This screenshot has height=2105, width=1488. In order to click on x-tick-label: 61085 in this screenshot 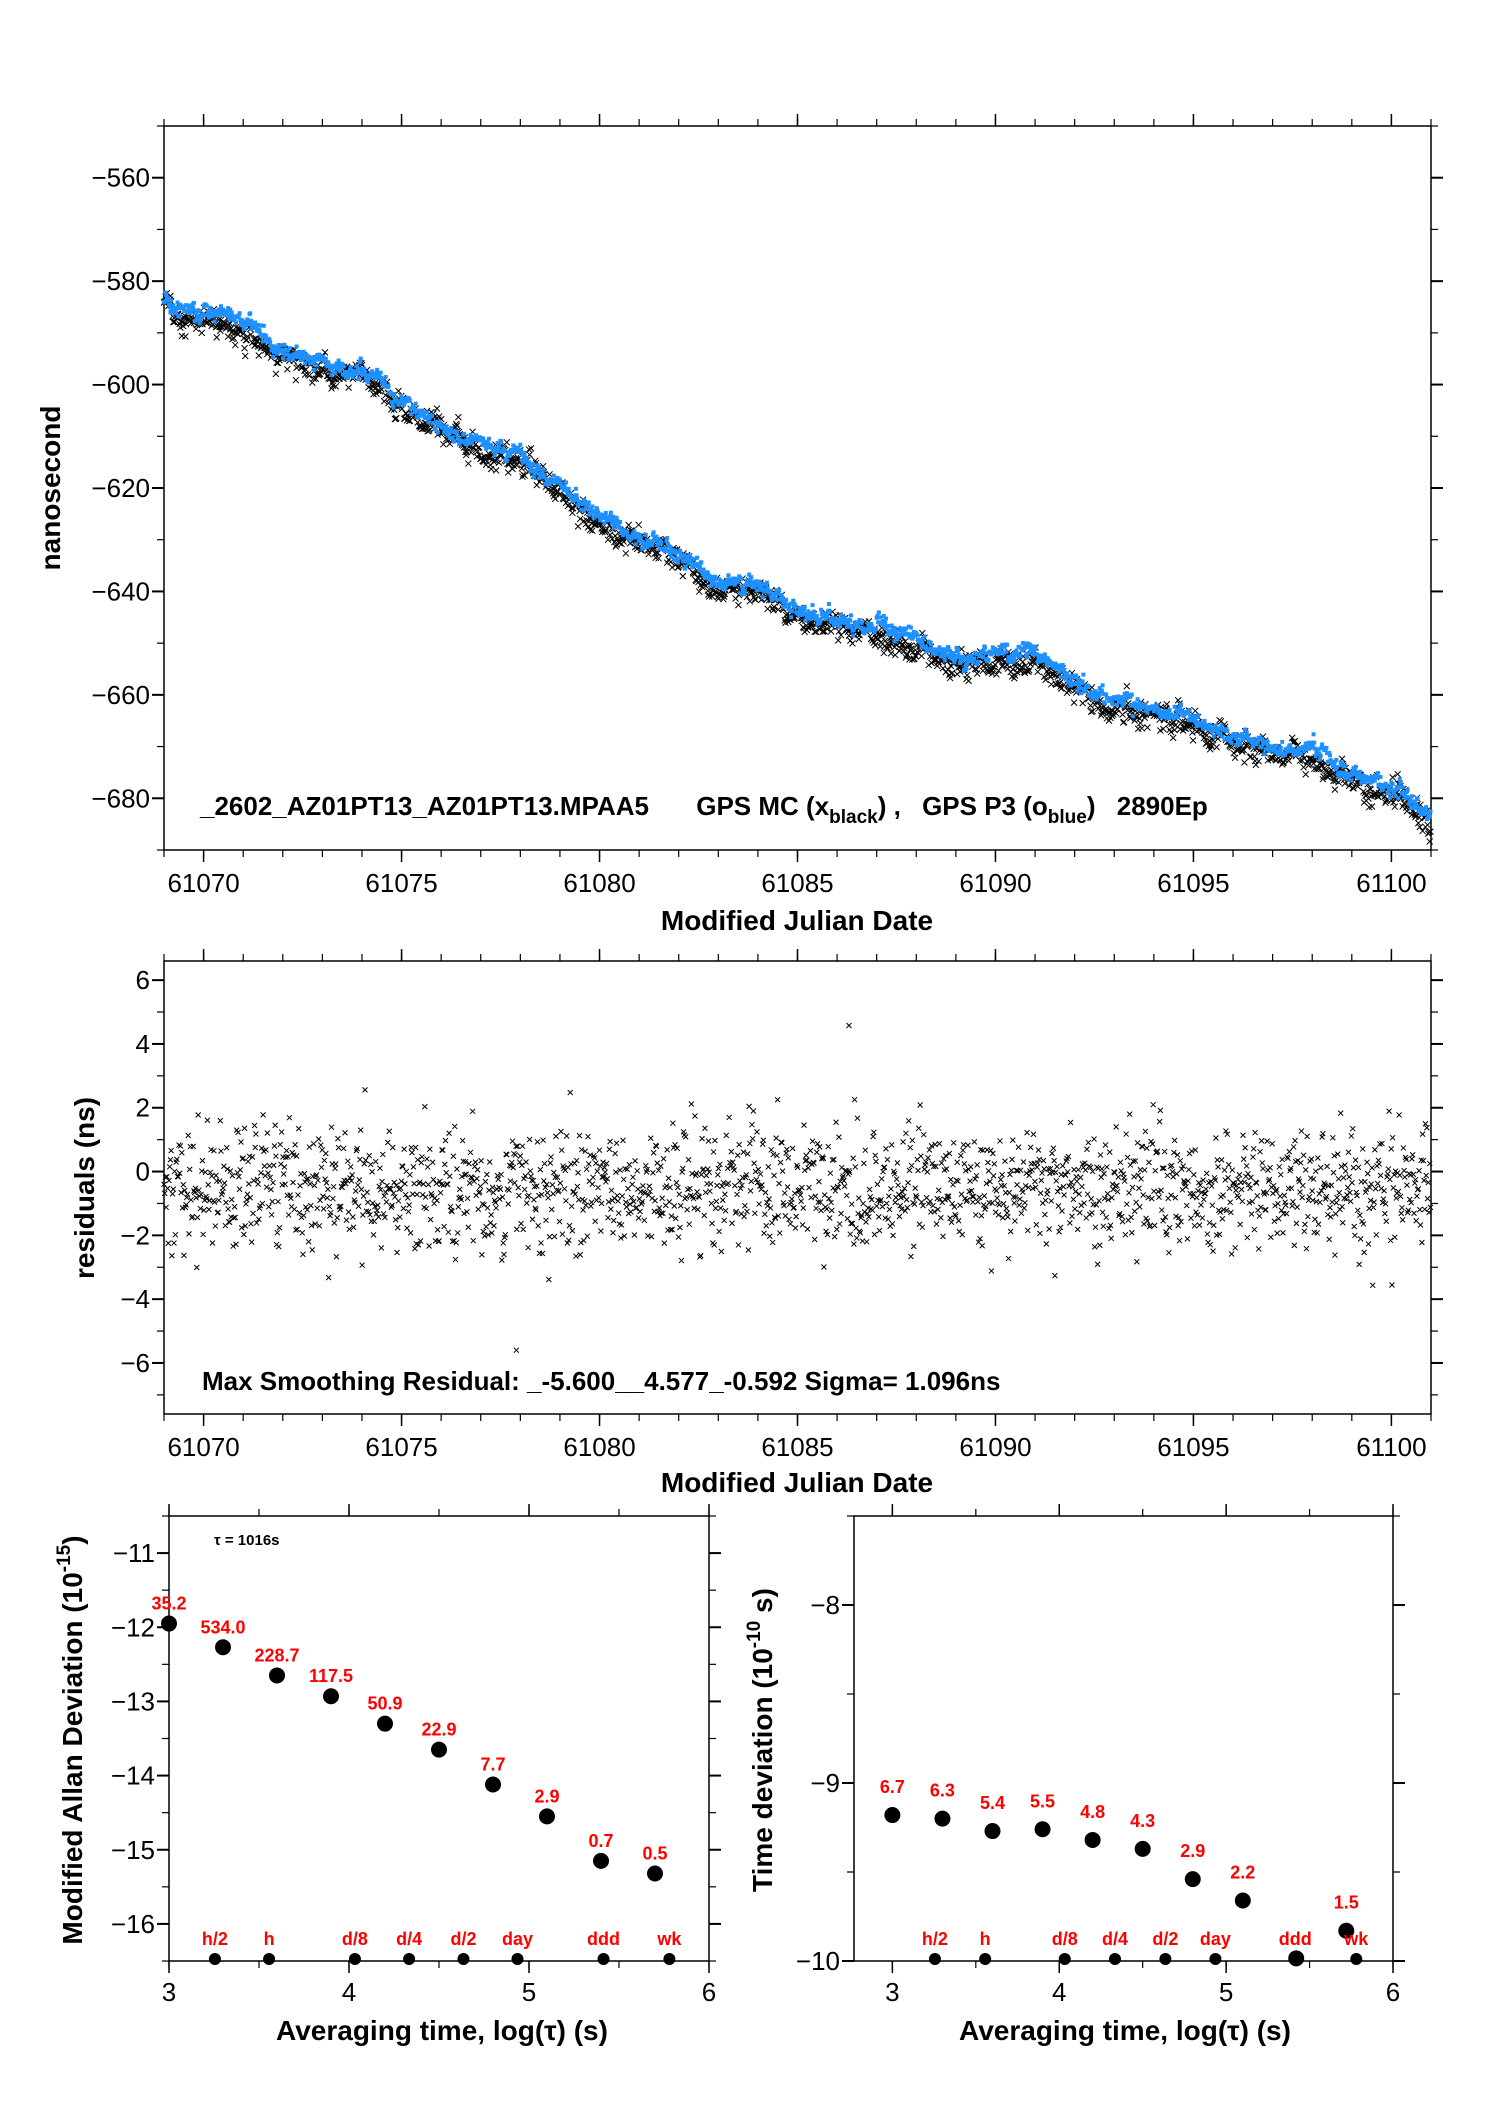, I will do `click(797, 1447)`.